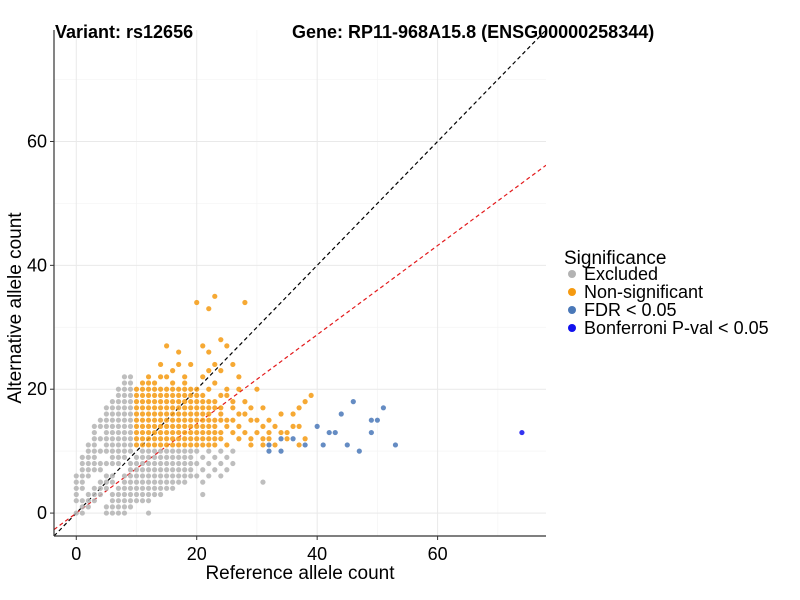  I want to click on legend-title: Significance, so click(615, 258).